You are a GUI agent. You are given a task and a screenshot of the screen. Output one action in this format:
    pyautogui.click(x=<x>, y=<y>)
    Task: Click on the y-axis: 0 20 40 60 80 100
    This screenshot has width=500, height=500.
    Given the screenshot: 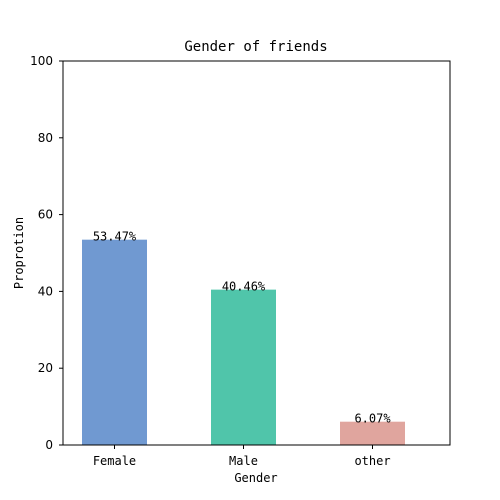 What is the action you would take?
    pyautogui.click(x=46, y=253)
    